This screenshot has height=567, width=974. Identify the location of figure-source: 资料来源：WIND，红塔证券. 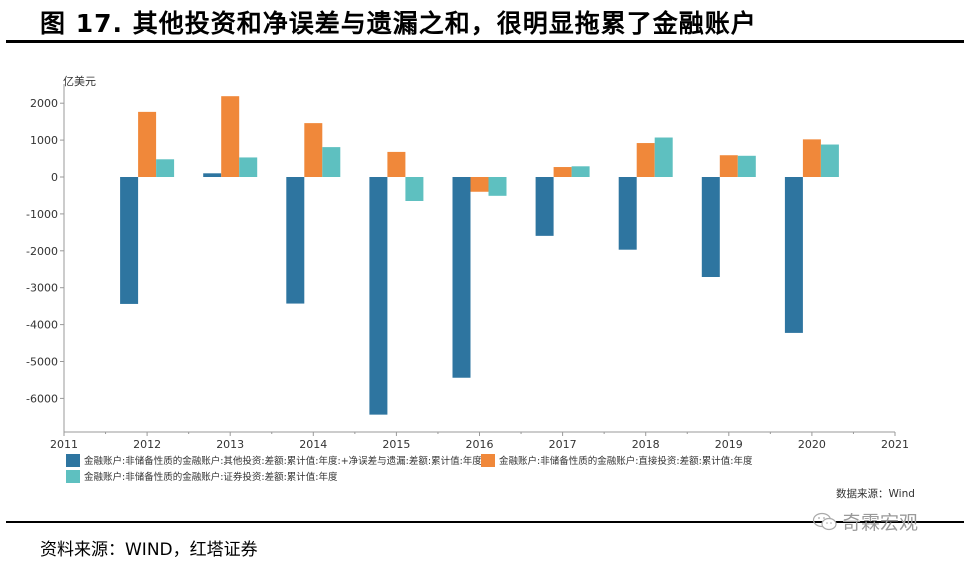
(149, 550).